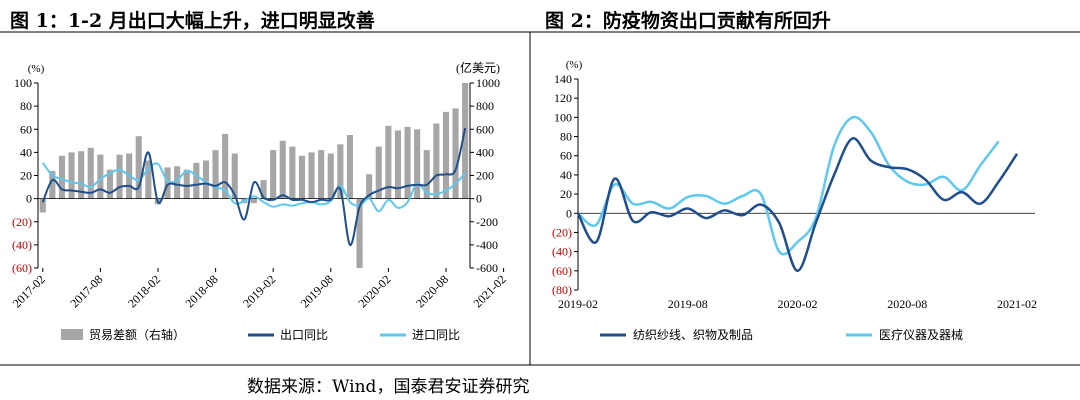  Describe the element at coordinates (72, 334) in the screenshot. I see `c1-legend-swatch-bar` at that location.